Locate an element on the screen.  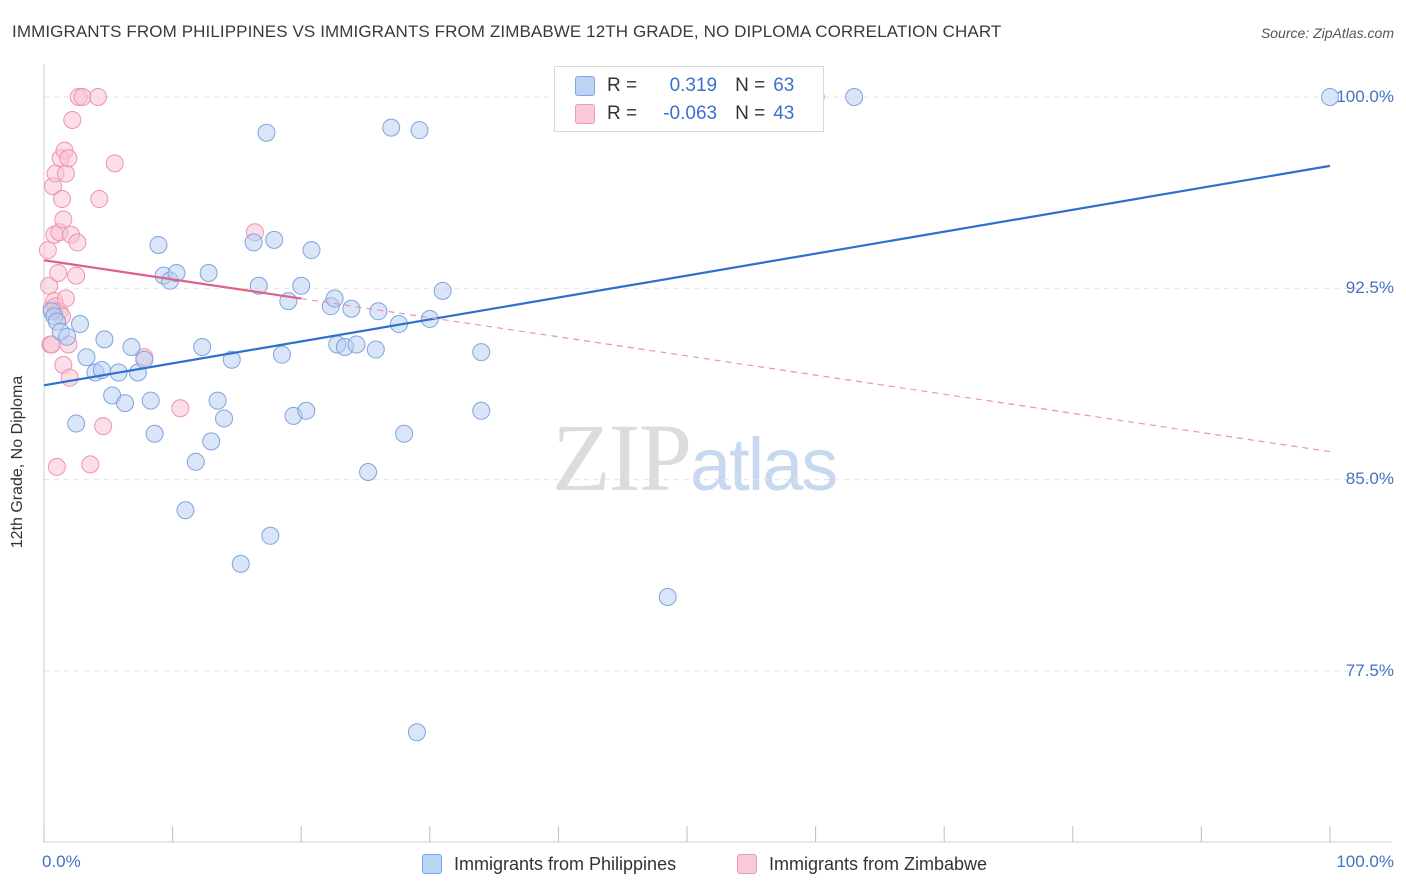
legend-row-philippines: R = 0.319 N = 63 is located at coordinates (684, 86).